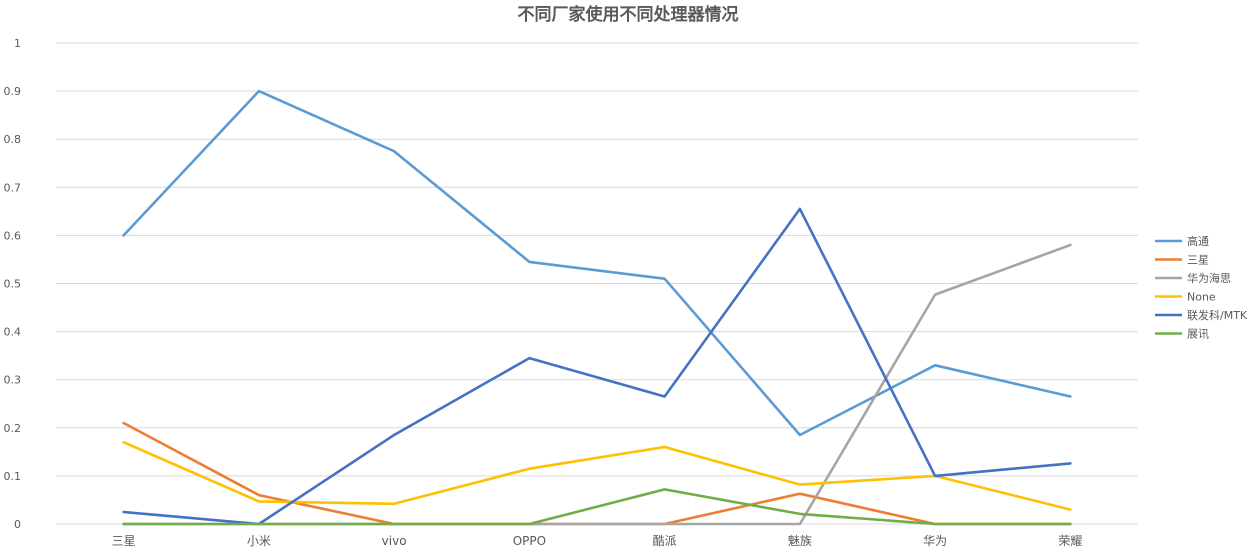 Image resolution: width=1256 pixels, height=555 pixels. What do you see at coordinates (800, 540) in the screenshot?
I see `x-tick-label: 魅族` at bounding box center [800, 540].